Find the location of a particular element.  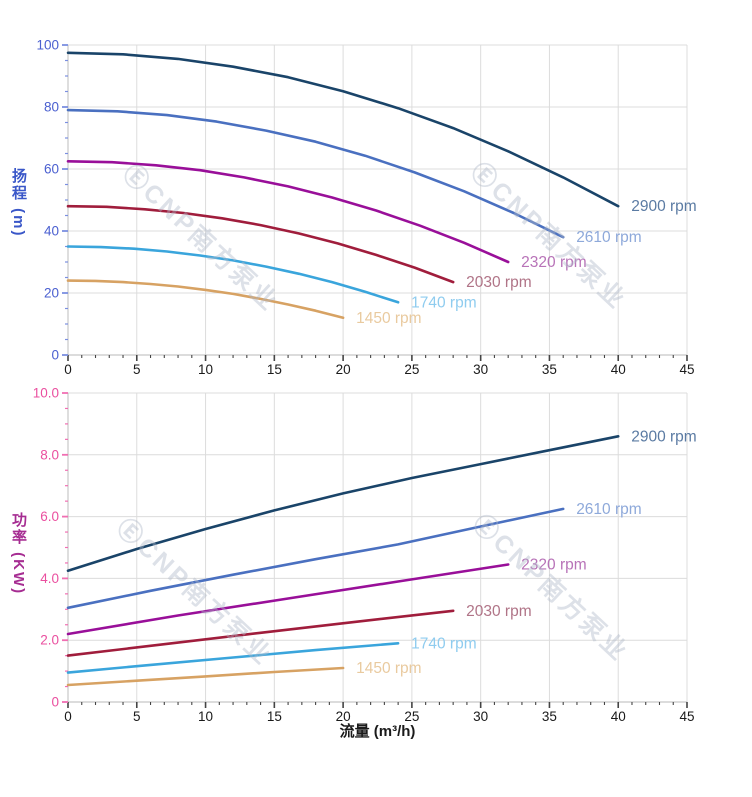

y-tick-label: 80 is located at coordinates (51, 107).